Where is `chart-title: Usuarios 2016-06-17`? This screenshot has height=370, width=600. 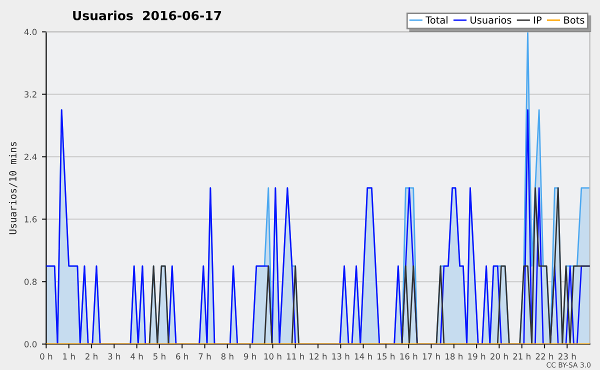 chart-title: Usuarios 2016-06-17 is located at coordinates (147, 15).